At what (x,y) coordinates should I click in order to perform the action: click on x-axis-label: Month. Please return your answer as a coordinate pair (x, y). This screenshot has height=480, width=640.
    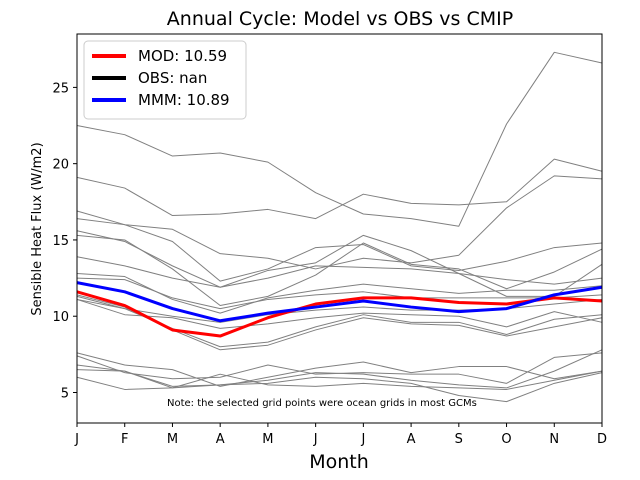
    Looking at the image, I should click on (339, 462).